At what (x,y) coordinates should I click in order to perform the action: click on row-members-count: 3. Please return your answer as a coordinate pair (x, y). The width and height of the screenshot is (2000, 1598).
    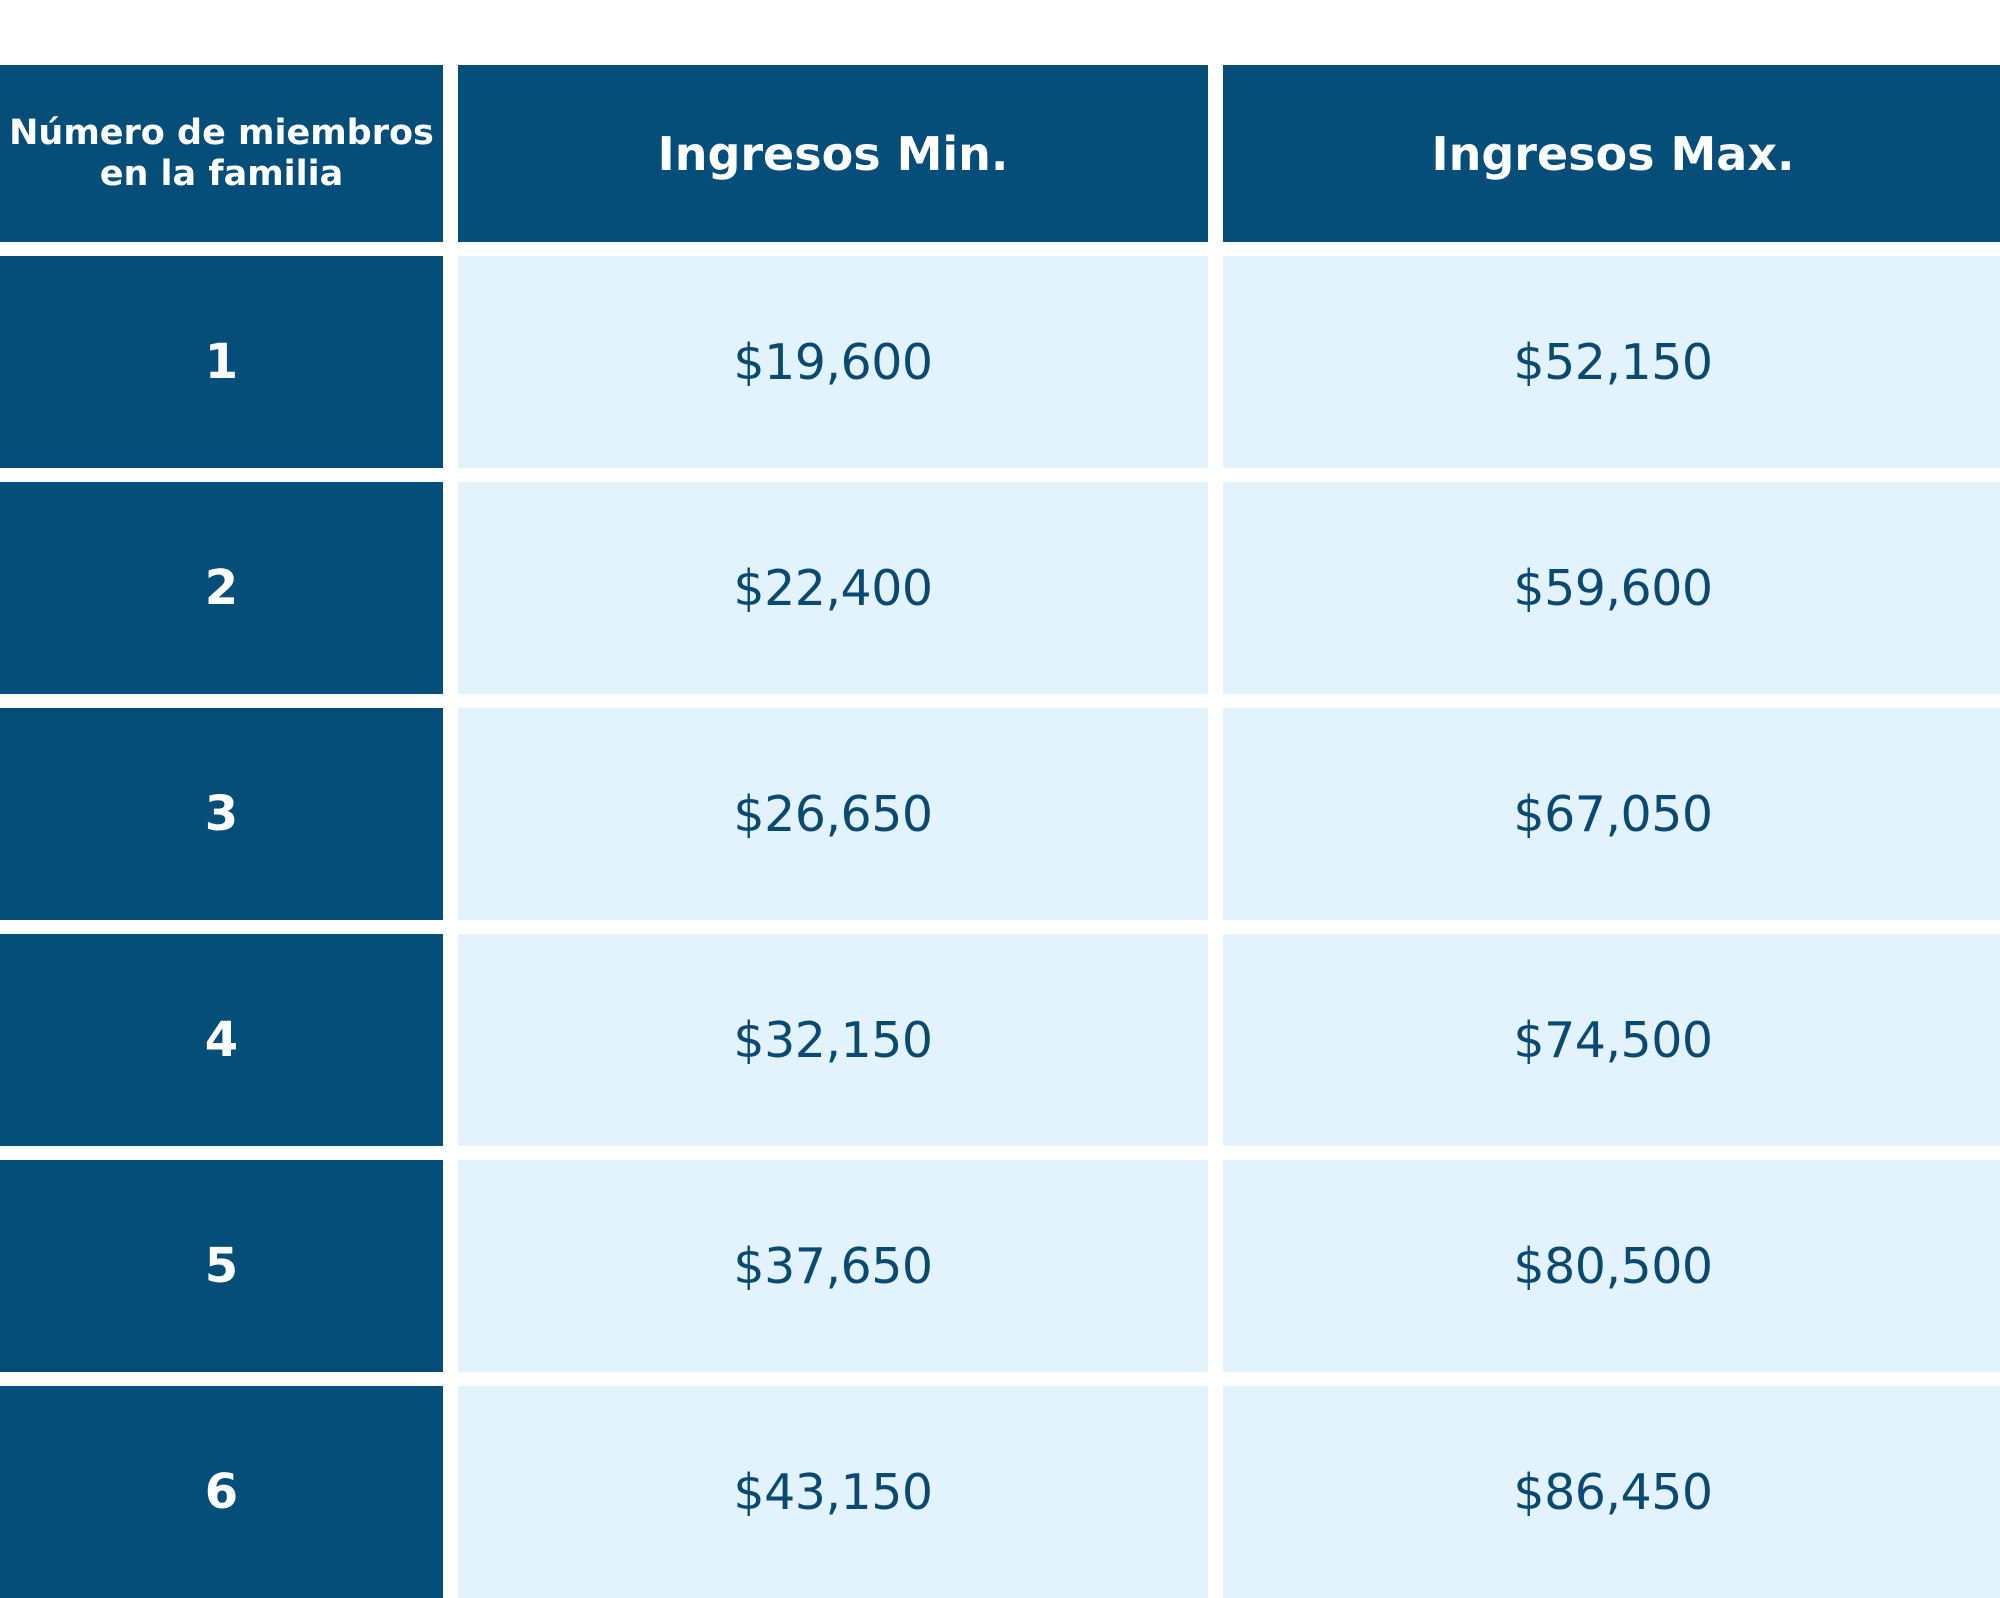
    Looking at the image, I should click on (221, 814).